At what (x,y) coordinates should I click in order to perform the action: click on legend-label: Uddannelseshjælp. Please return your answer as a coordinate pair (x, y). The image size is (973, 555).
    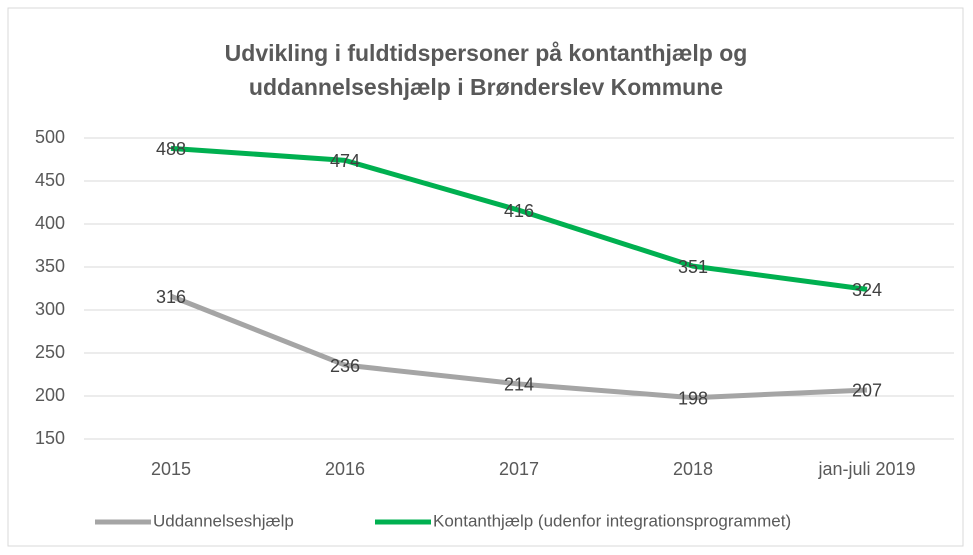
    Looking at the image, I should click on (223, 520).